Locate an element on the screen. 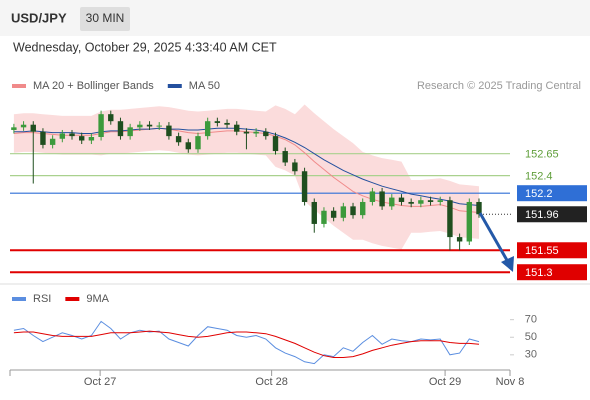 This screenshot has height=400, width=590. x-tick-label: Oct 27 is located at coordinates (100, 382).